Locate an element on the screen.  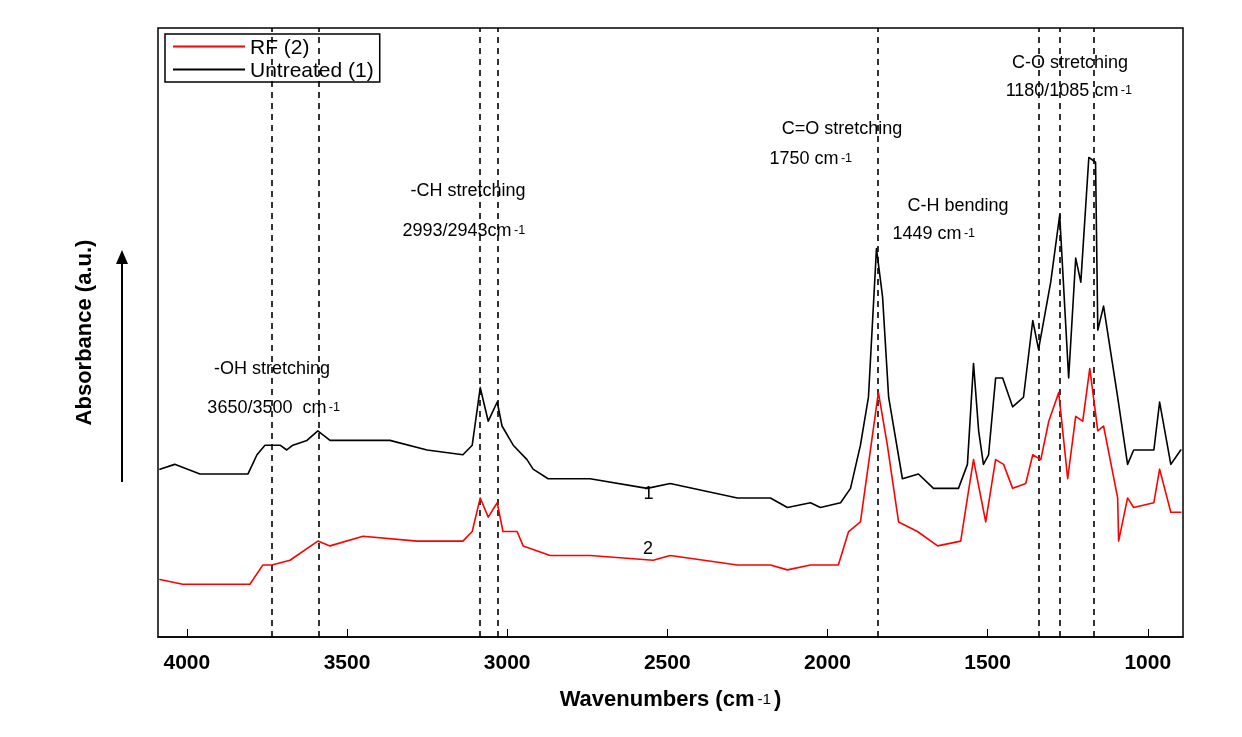
annotation: -OH stretching is located at coordinates (272, 368).